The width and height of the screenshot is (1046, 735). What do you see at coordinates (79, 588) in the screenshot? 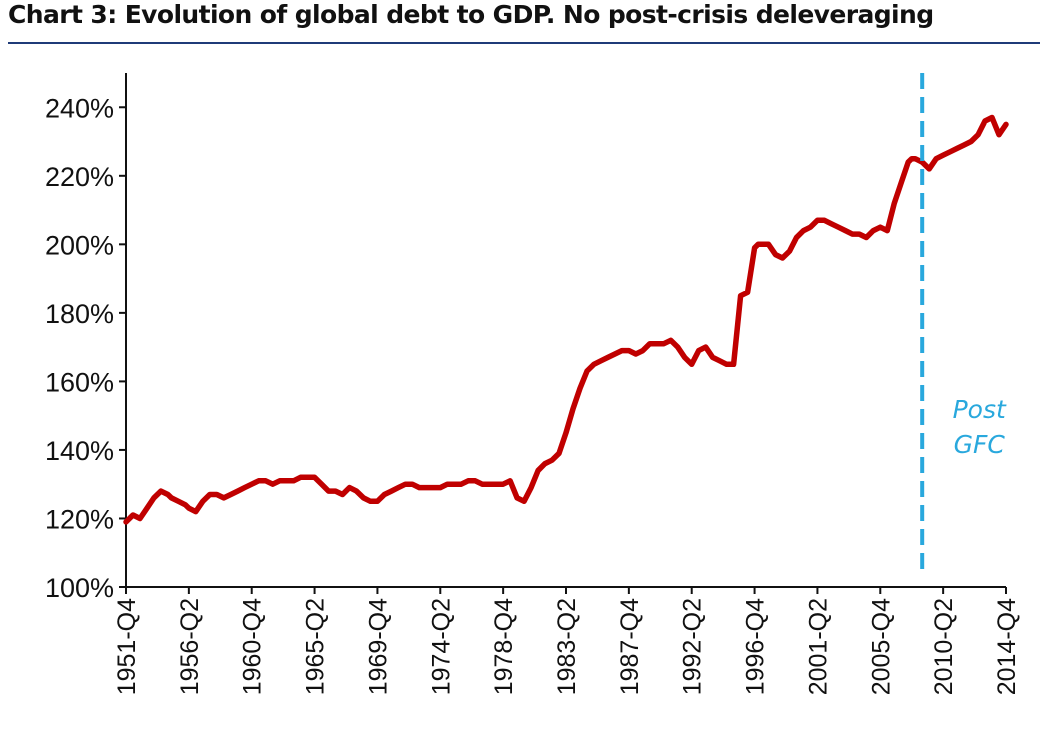
I see `y-tick-label: 100%` at bounding box center [79, 588].